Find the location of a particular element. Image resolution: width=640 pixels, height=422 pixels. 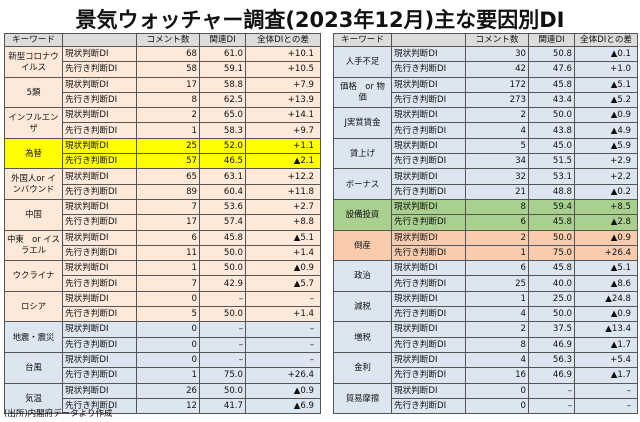

related-di-cell: 43.8 is located at coordinates (551, 130).